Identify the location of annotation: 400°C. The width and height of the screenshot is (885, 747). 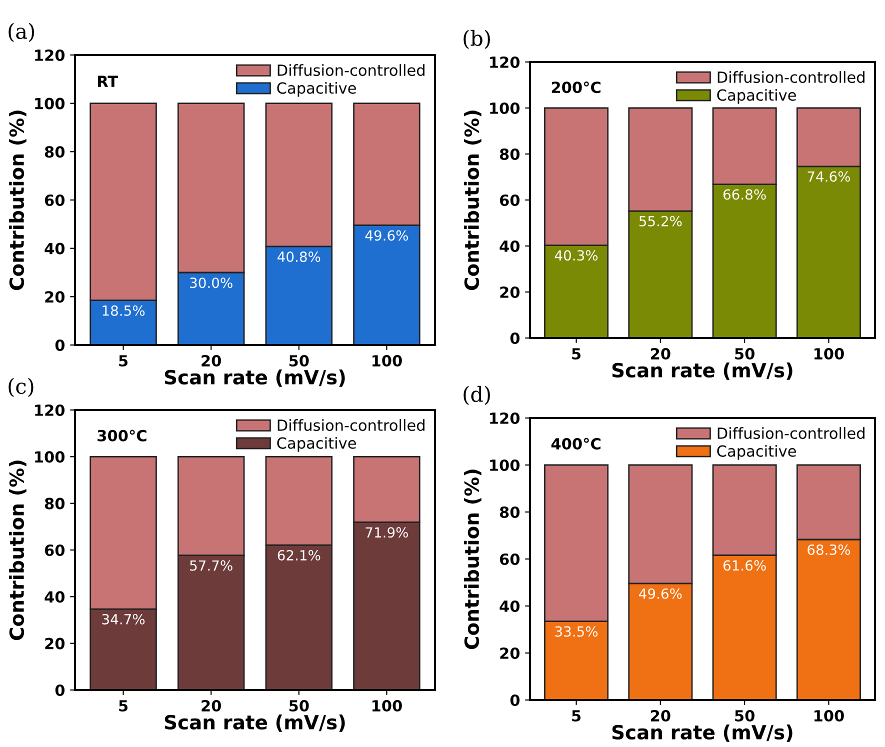
(575, 444).